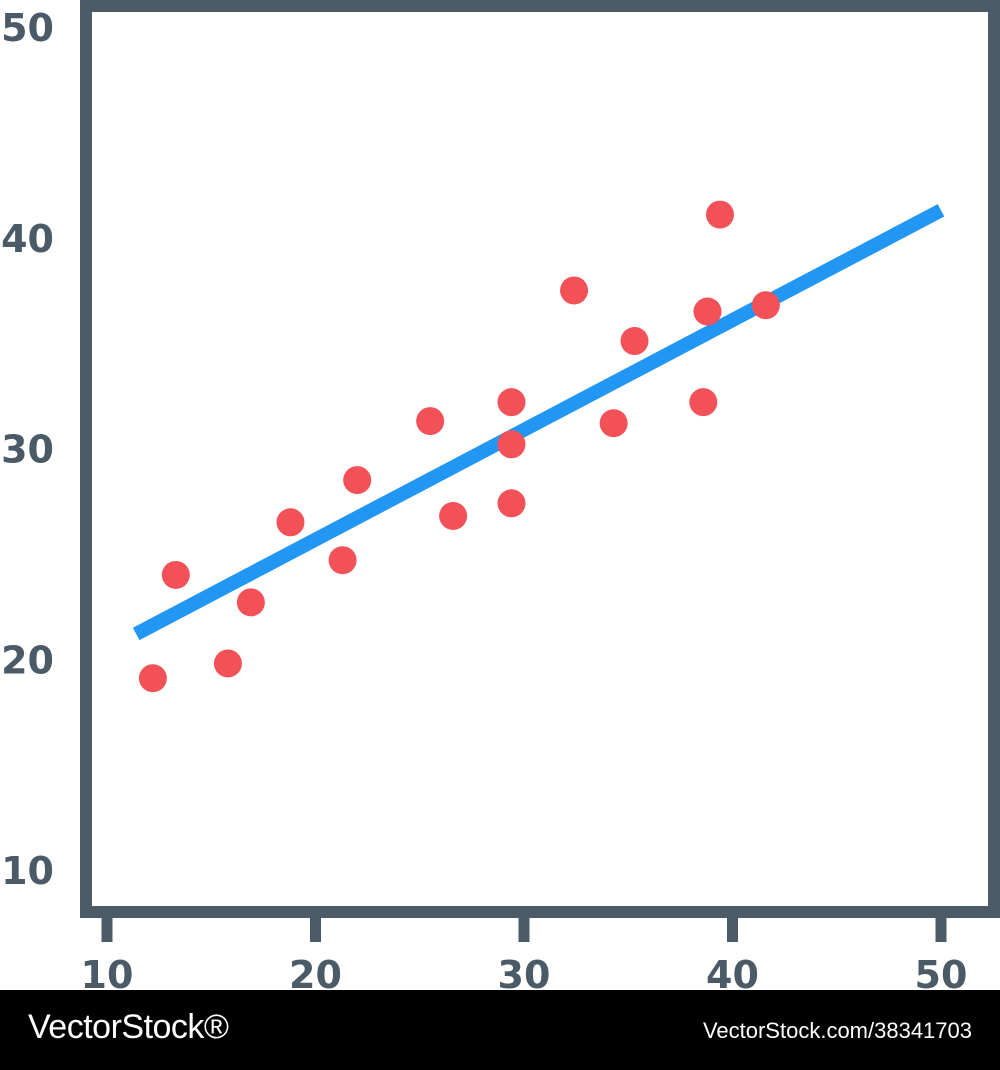  I want to click on y-tick-label: 10, so click(27, 871).